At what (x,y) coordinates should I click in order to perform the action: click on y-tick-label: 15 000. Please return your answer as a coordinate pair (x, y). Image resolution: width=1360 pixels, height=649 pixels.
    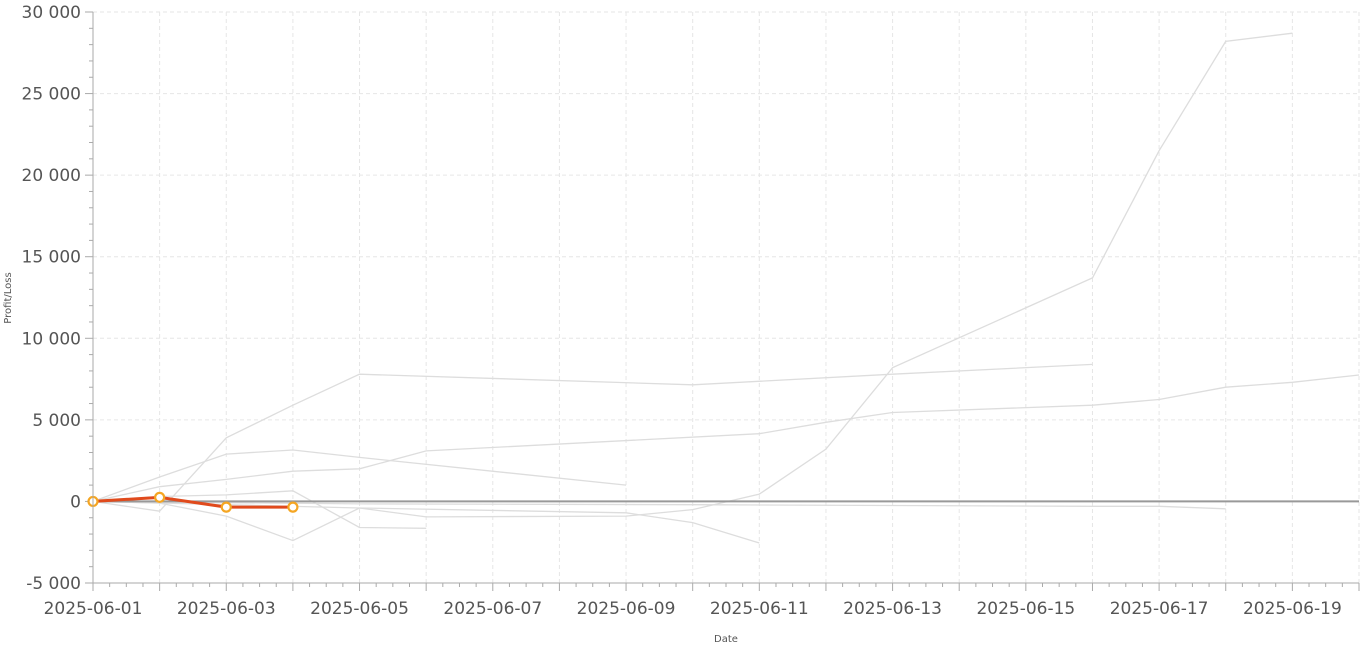
    Looking at the image, I should click on (51, 258).